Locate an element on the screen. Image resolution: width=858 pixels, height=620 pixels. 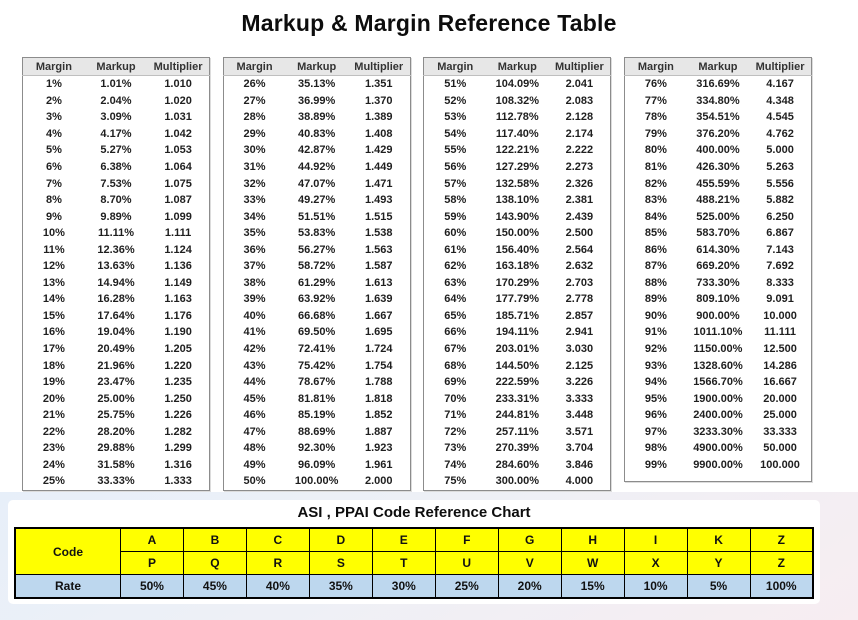
multiplier-cell: 3.704 is located at coordinates (579, 448).